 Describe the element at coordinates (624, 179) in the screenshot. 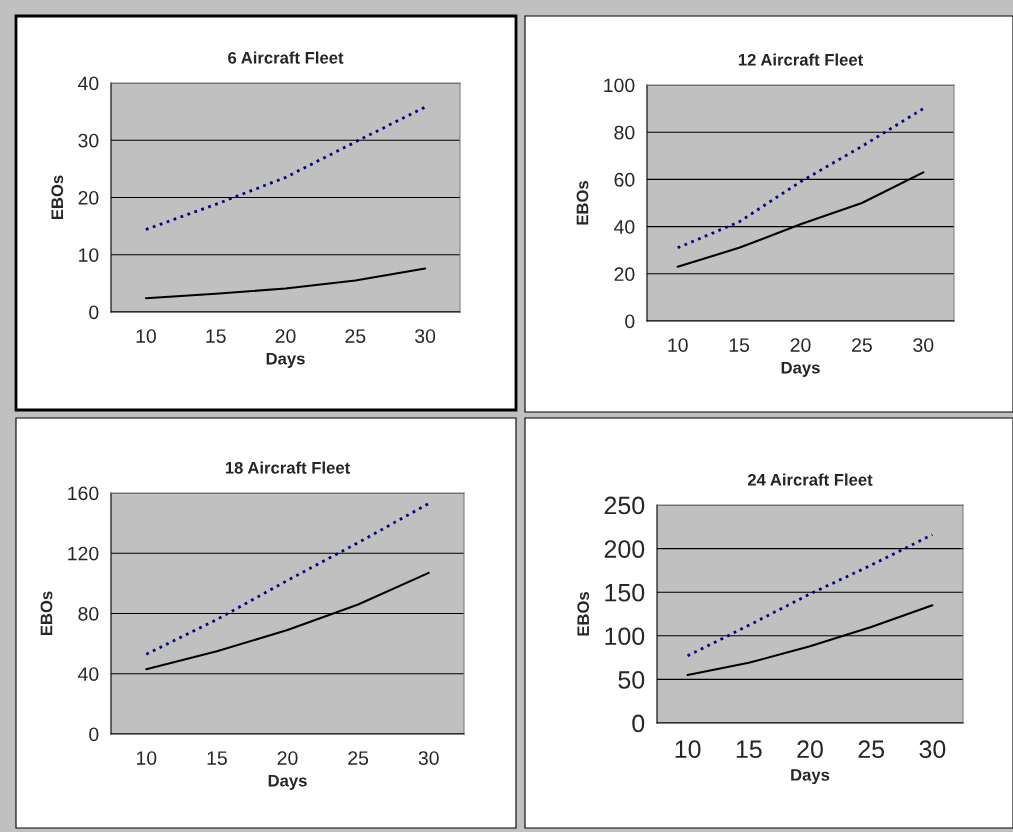

I see `y-tick-label: 60` at that location.